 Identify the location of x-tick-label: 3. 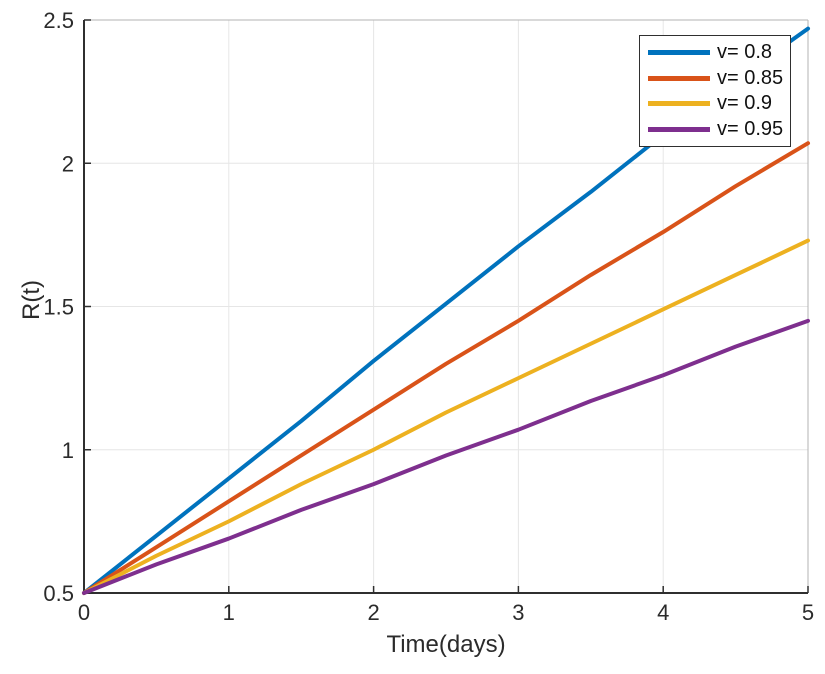
(518, 612).